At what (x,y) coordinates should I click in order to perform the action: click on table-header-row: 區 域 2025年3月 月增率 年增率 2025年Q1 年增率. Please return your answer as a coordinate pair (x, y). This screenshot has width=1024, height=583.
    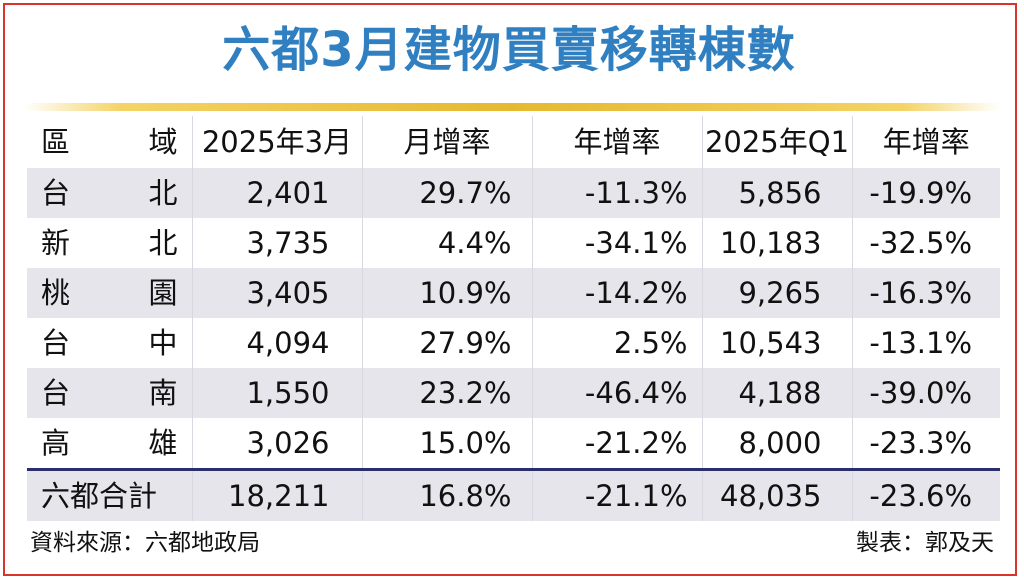
    Looking at the image, I should click on (513, 142).